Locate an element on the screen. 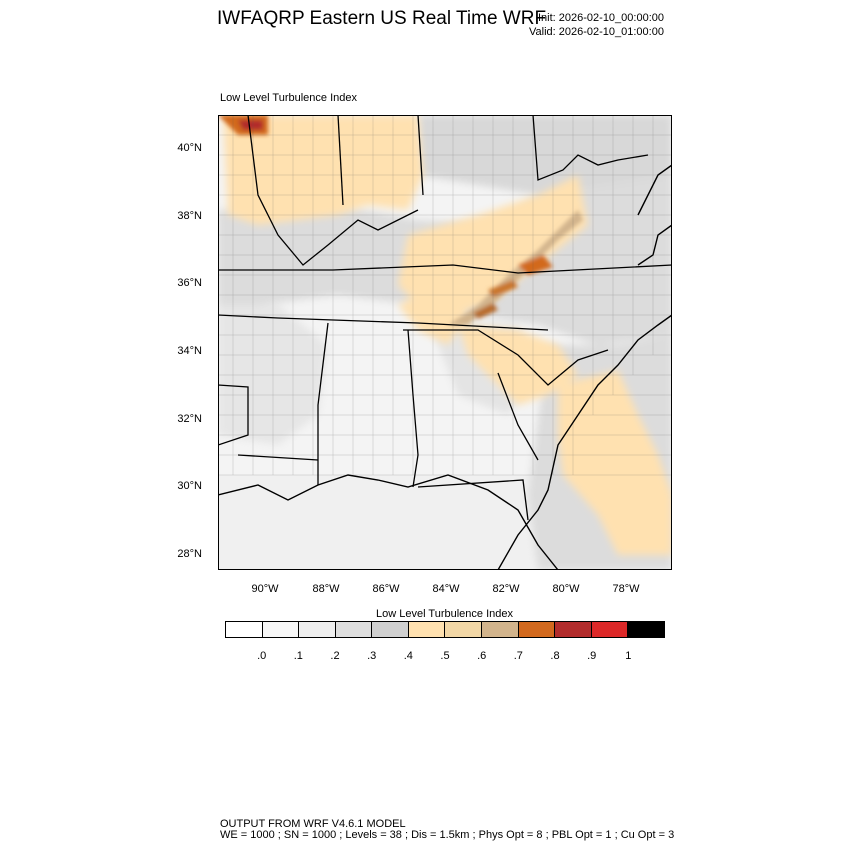 The width and height of the screenshot is (850, 850). valid-time: Valid: 2026-02-10_01:00:00 is located at coordinates (596, 32).